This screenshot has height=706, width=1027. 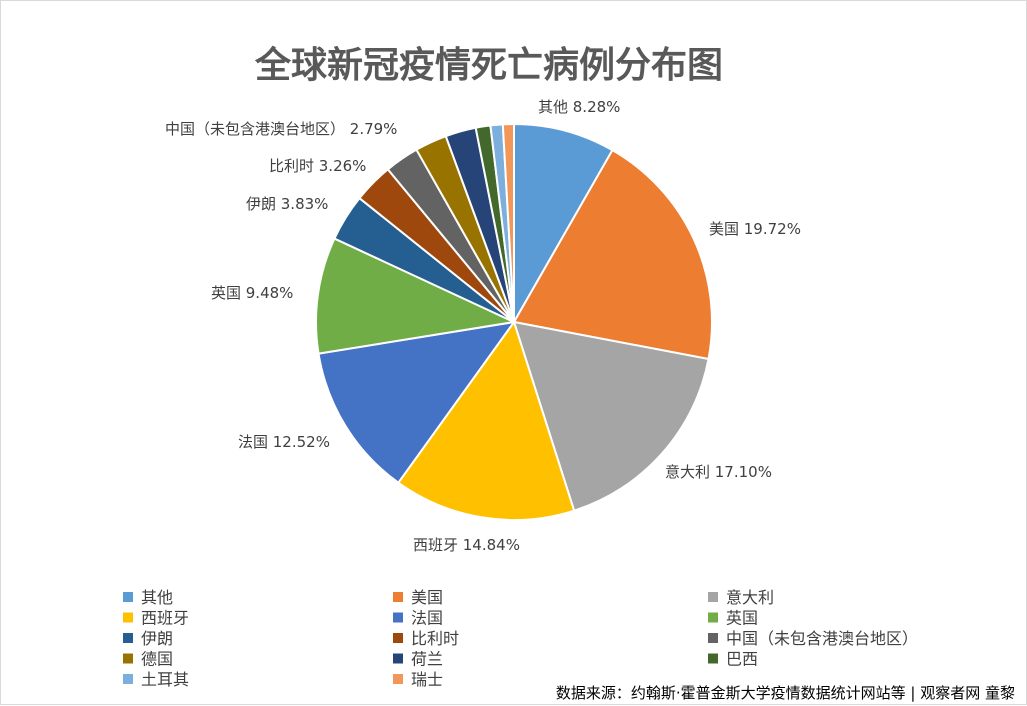 I want to click on slice-label-3: 西班牙 14.84%, so click(x=466, y=545).